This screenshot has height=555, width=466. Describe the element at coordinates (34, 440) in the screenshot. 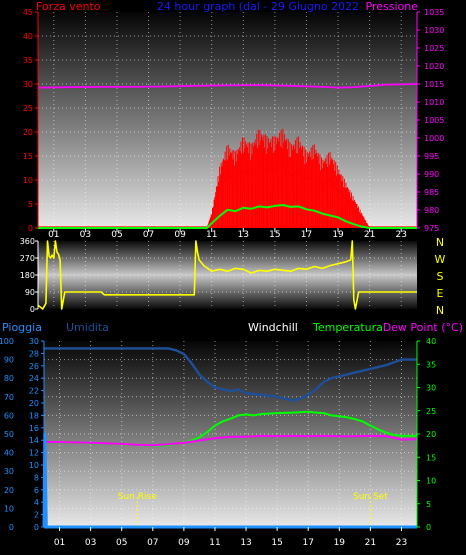

I see `rain-tick-label: 14` at that location.